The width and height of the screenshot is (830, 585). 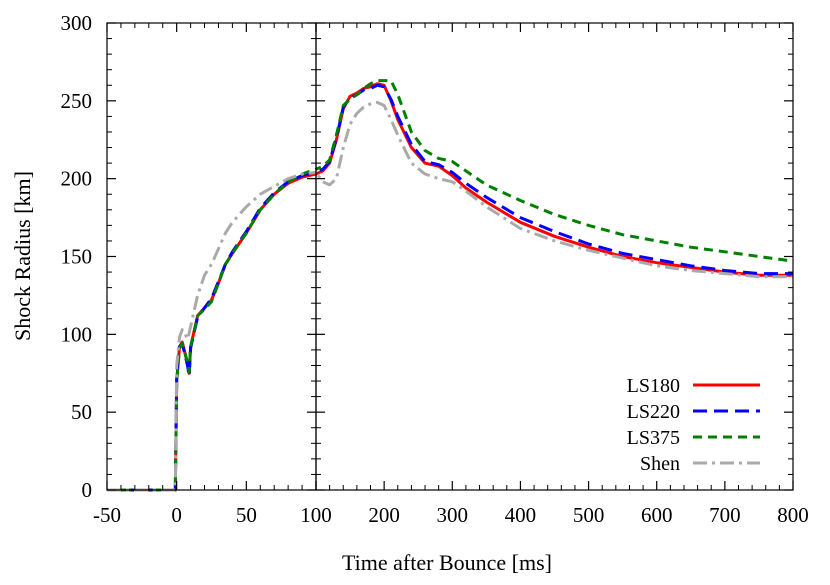 I want to click on x-tick-label: 600, so click(x=657, y=515).